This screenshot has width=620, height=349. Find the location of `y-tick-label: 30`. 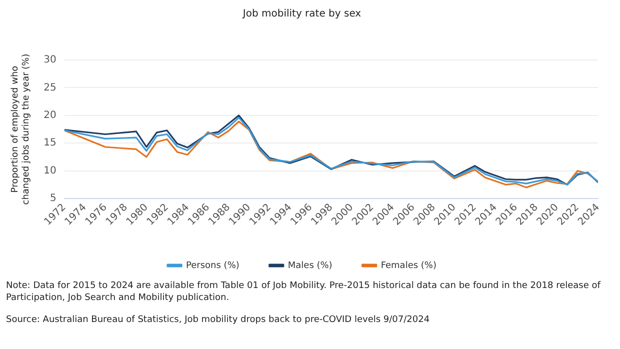

y-tick-label: 30 is located at coordinates (50, 60).